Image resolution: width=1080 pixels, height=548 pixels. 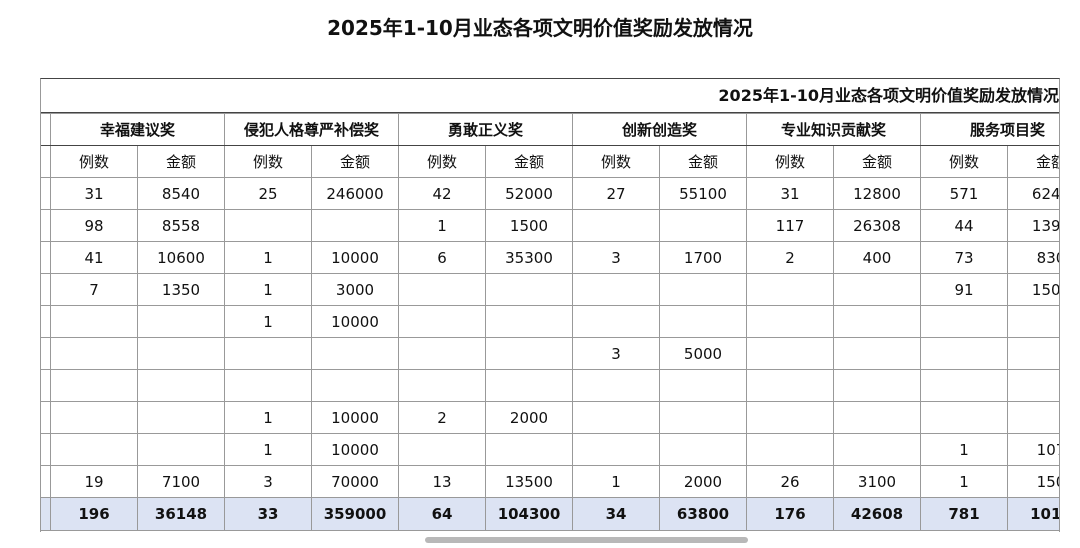 I want to click on cell: 52000, so click(x=529, y=193).